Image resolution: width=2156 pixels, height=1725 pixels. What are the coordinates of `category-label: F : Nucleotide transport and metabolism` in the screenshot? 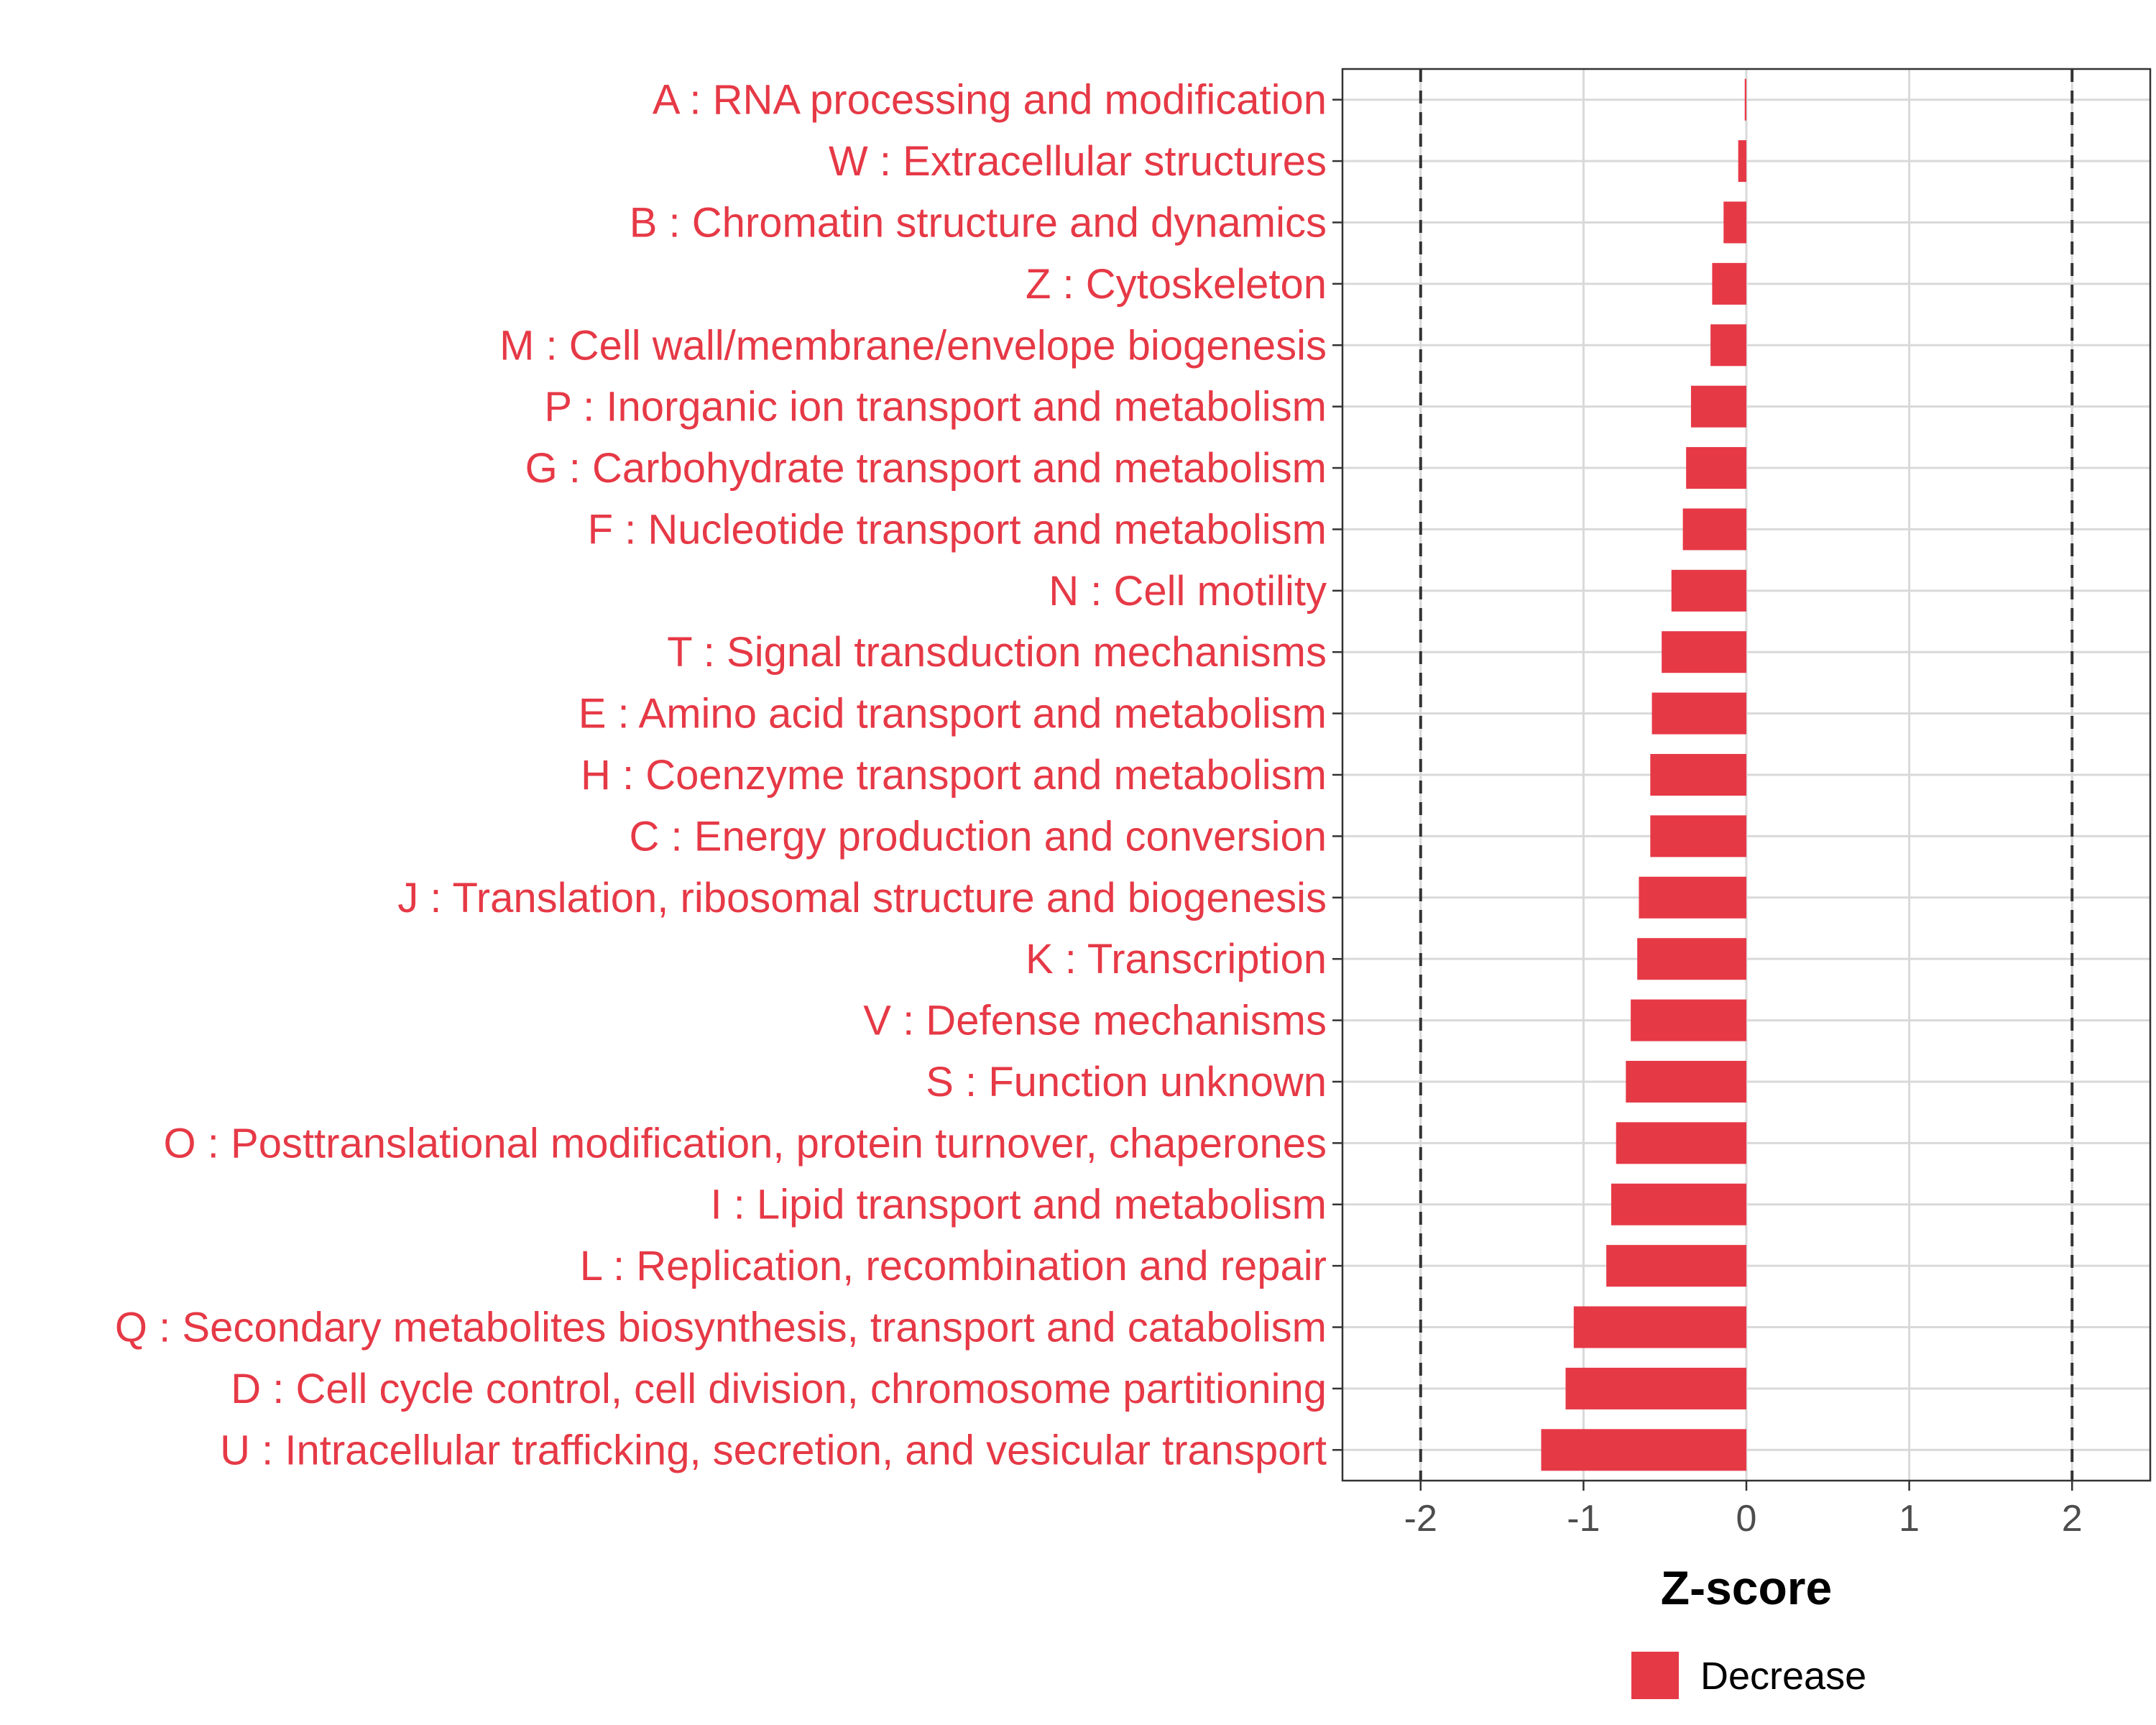 It's located at (957, 529).